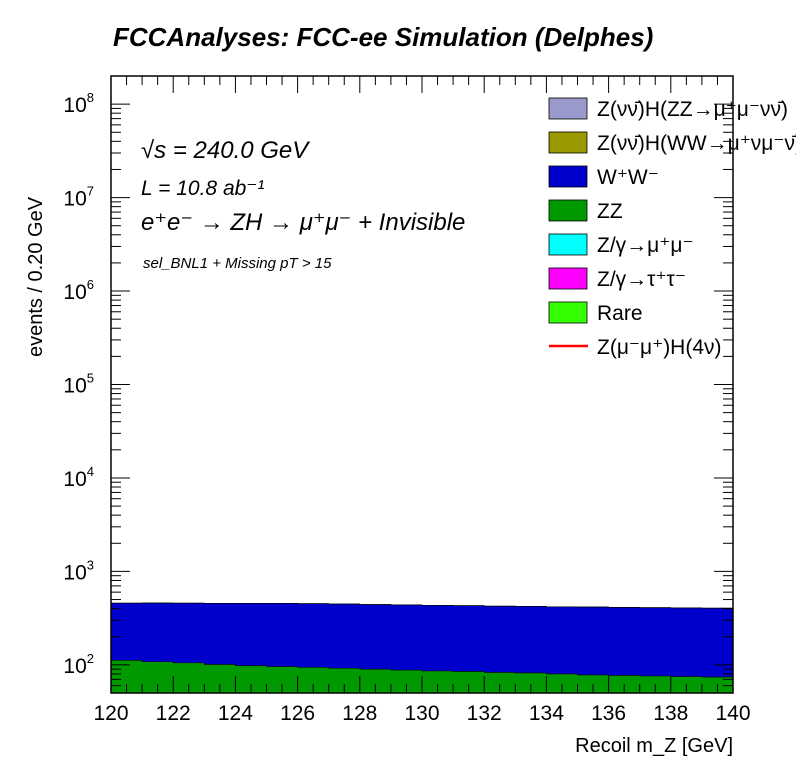 The width and height of the screenshot is (796, 777). Describe the element at coordinates (202, 188) in the screenshot. I see `annotation-luminosity: L = 10.8 ab⁻¹` at that location.